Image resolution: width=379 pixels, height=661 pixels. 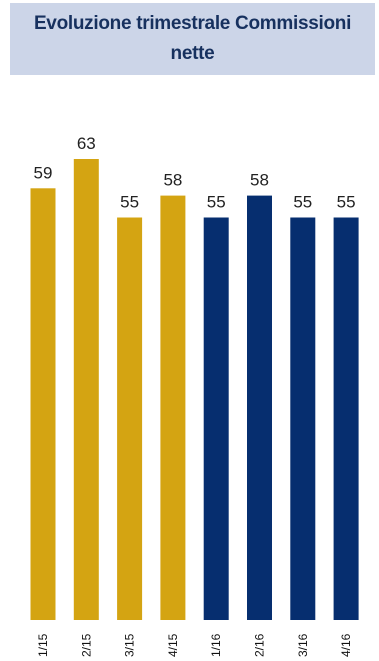 What do you see at coordinates (86, 143) in the screenshot?
I see `value-label: 63` at bounding box center [86, 143].